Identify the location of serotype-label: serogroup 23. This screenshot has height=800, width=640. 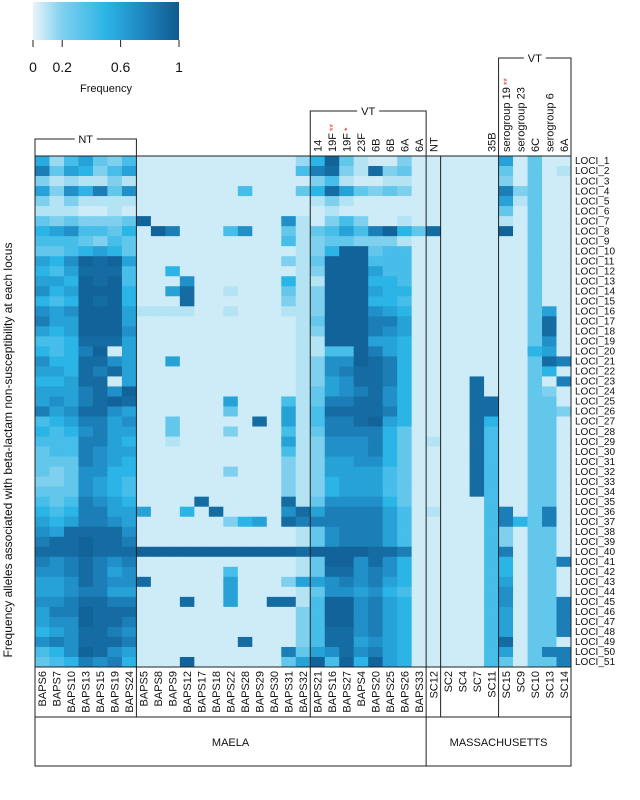
(521, 119).